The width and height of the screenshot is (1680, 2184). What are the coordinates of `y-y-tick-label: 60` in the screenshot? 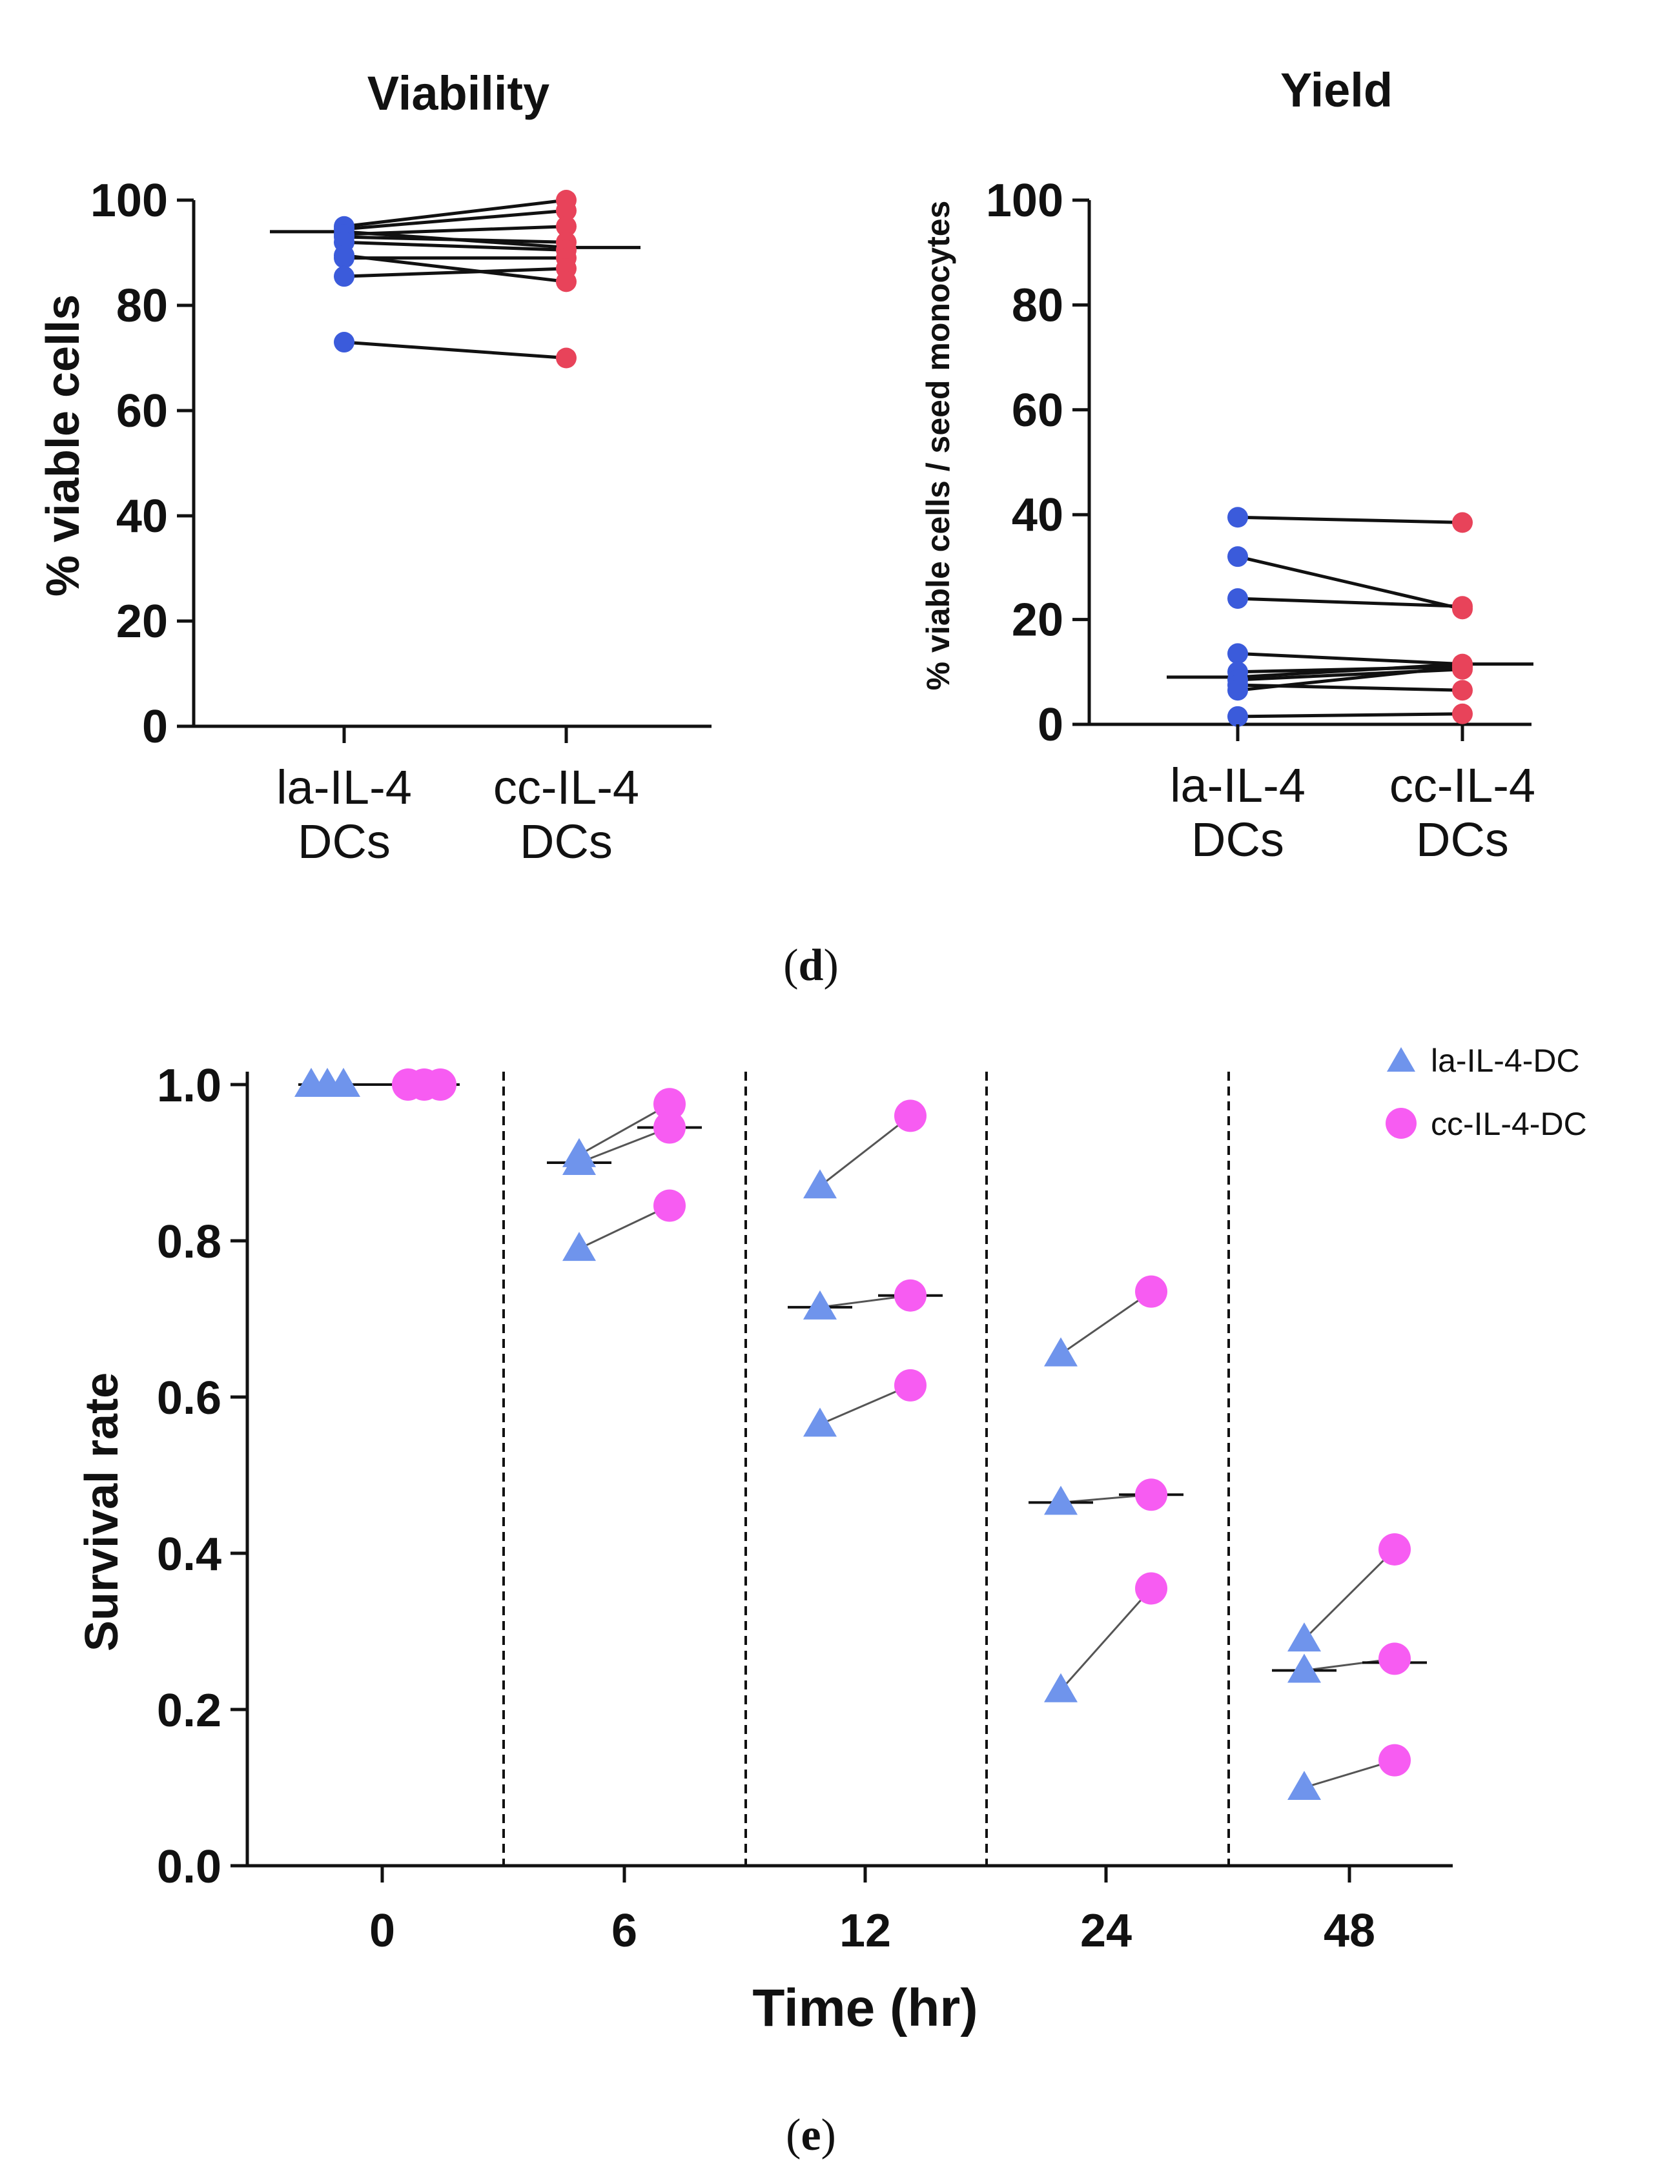 It's located at (1037, 410).